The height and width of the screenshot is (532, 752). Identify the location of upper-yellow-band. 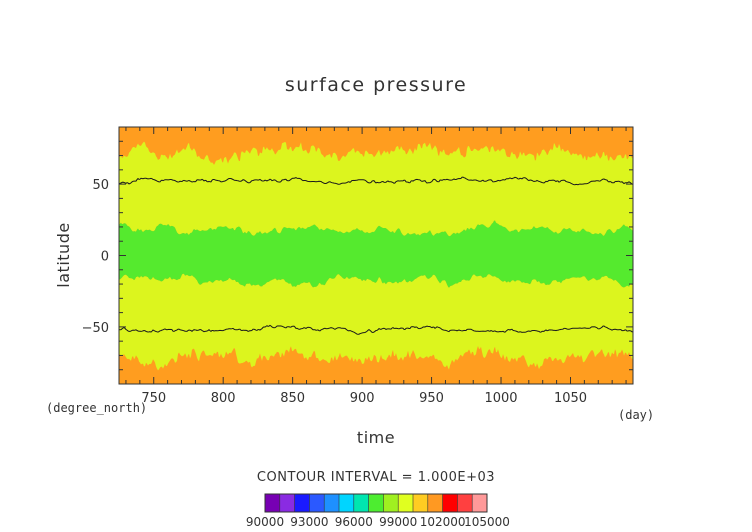
(376, 189).